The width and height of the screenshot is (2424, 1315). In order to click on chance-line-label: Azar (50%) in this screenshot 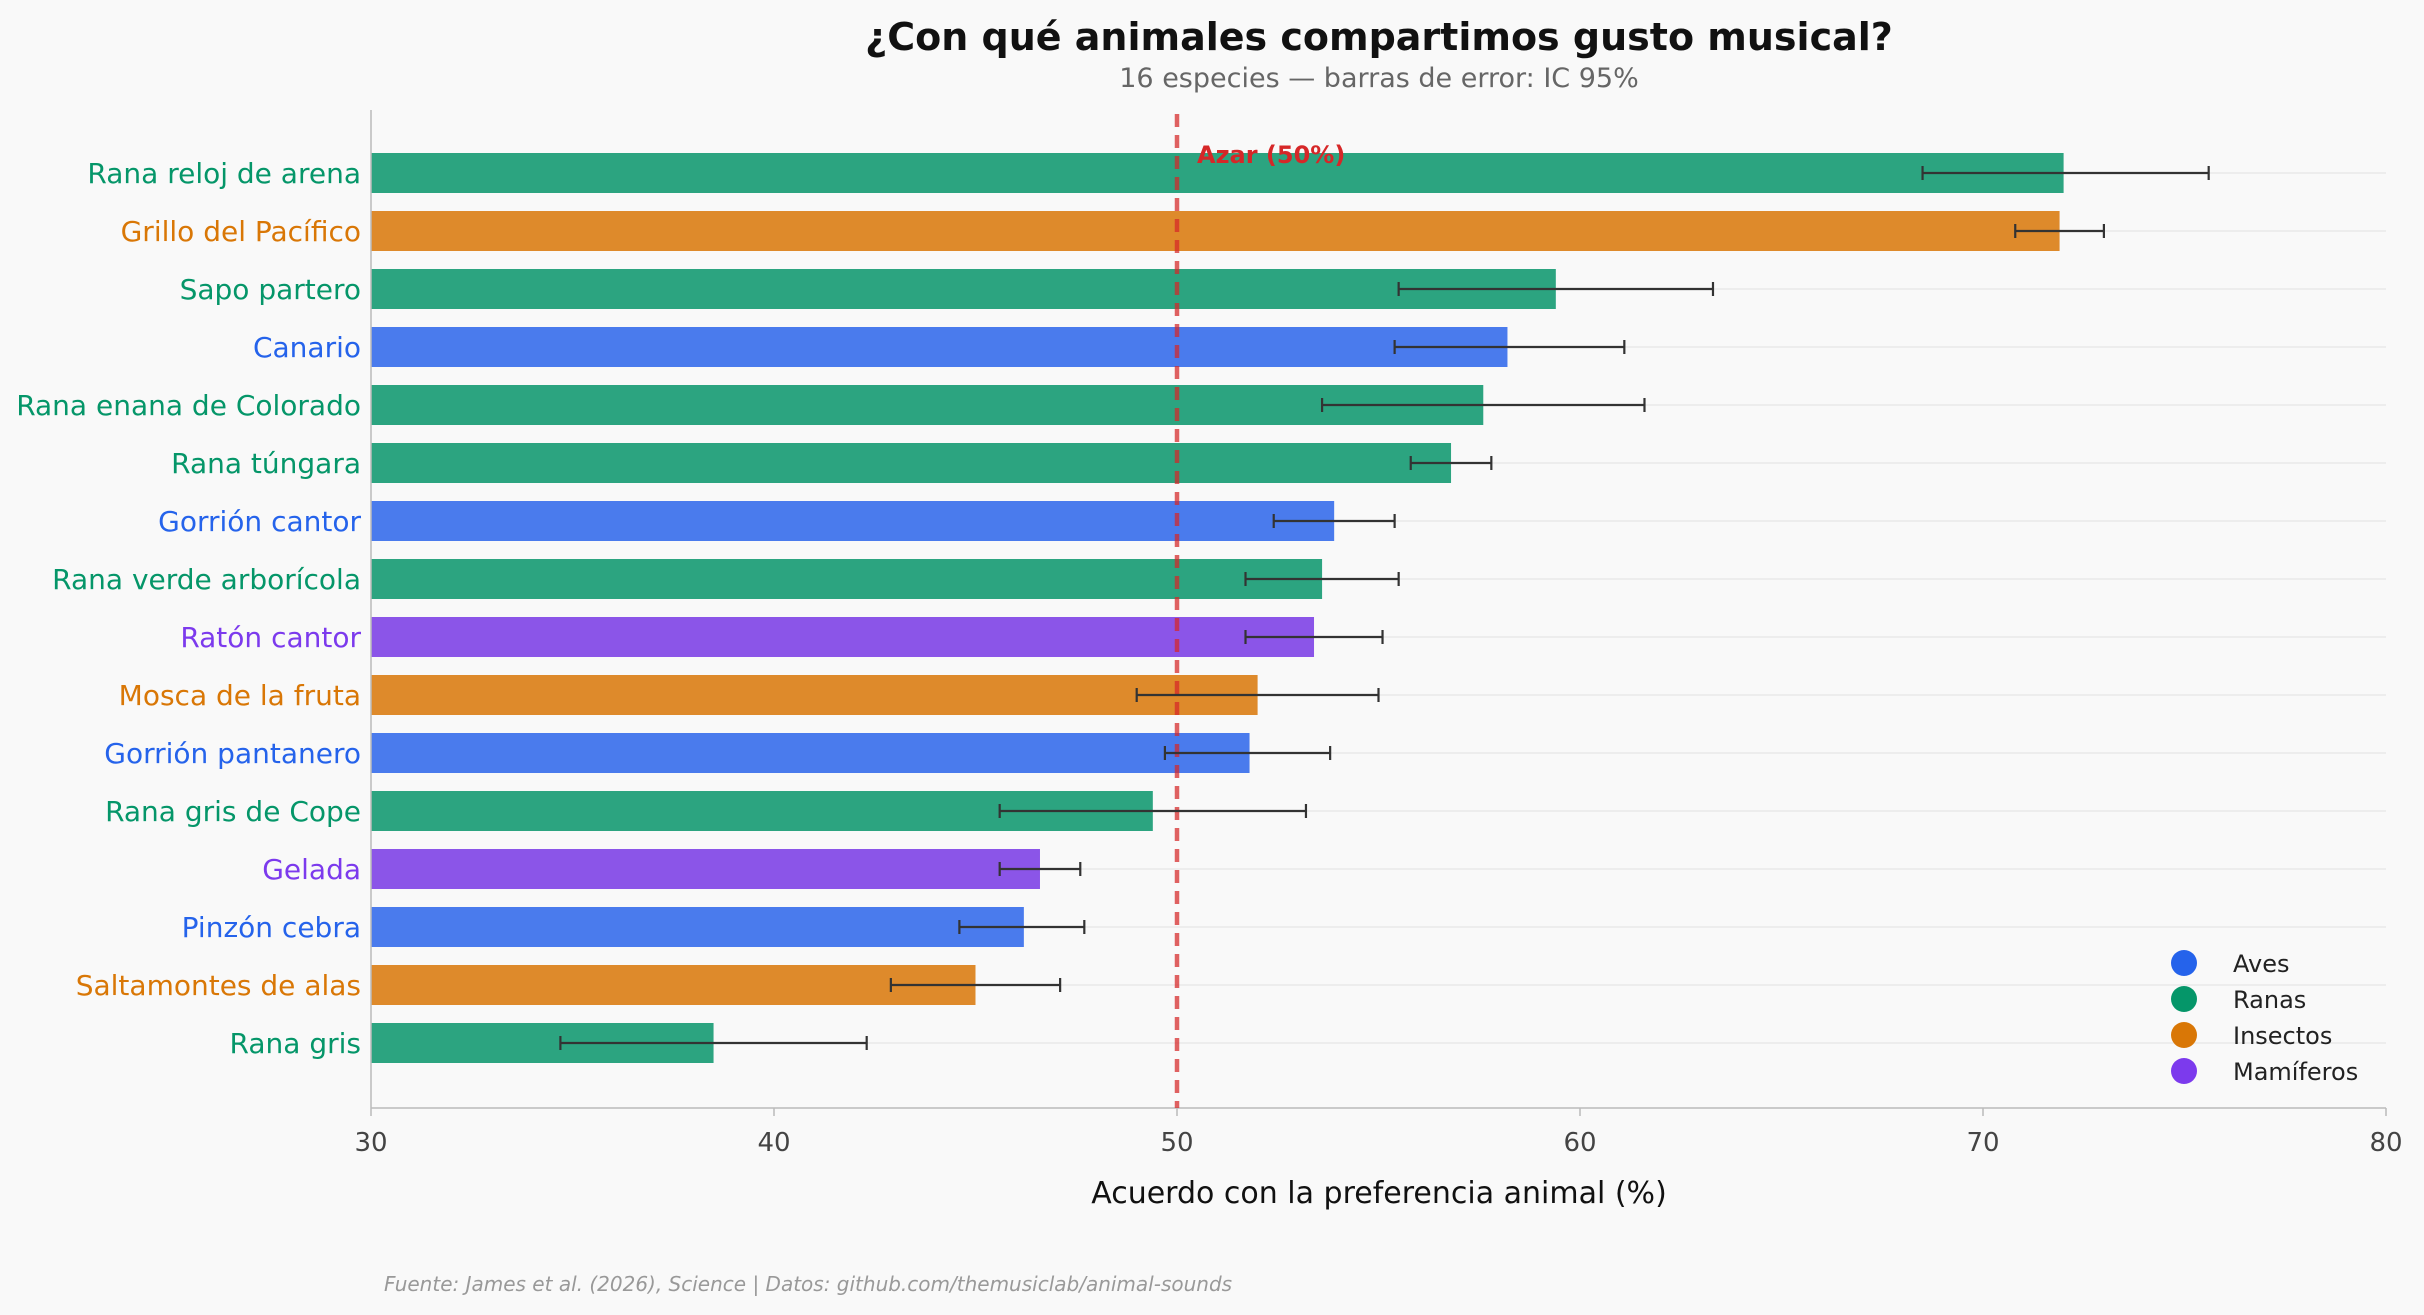, I will do `click(1271, 155)`.